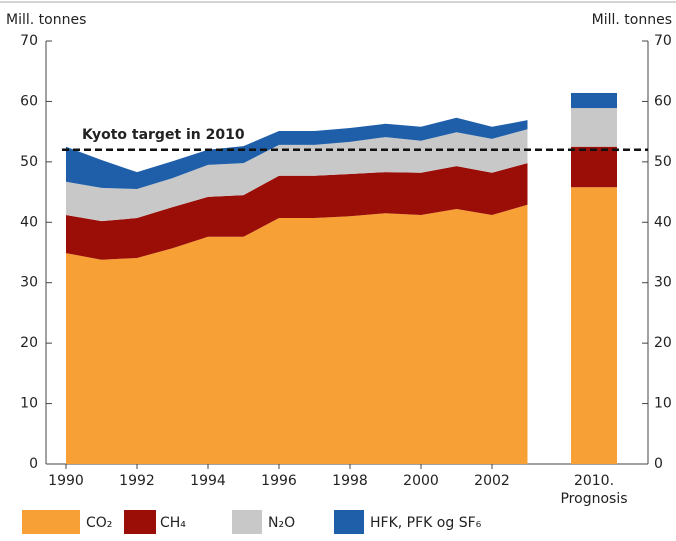 This screenshot has width=676, height=541. What do you see at coordinates (29, 222) in the screenshot?
I see `y-tick-label: 40` at bounding box center [29, 222].